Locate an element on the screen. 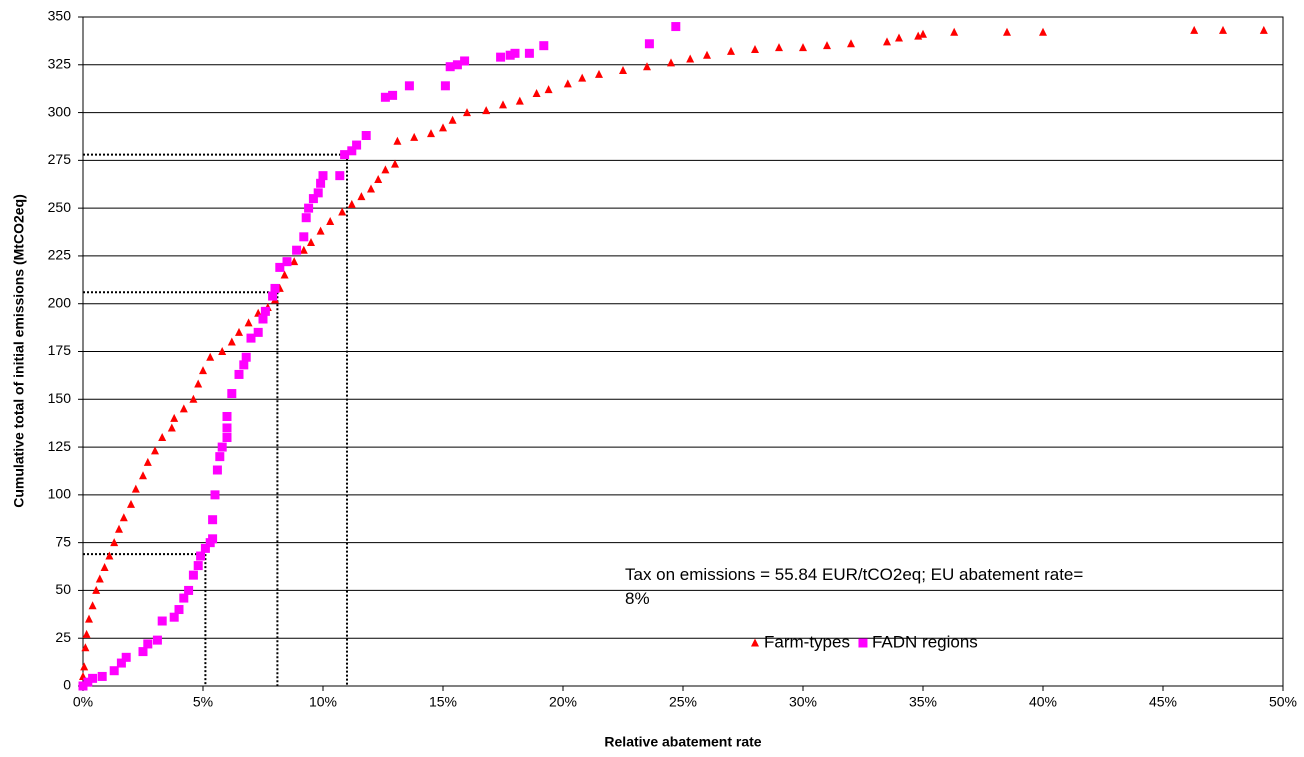 The height and width of the screenshot is (757, 1304). x-tick-label: 50% is located at coordinates (1283, 702).